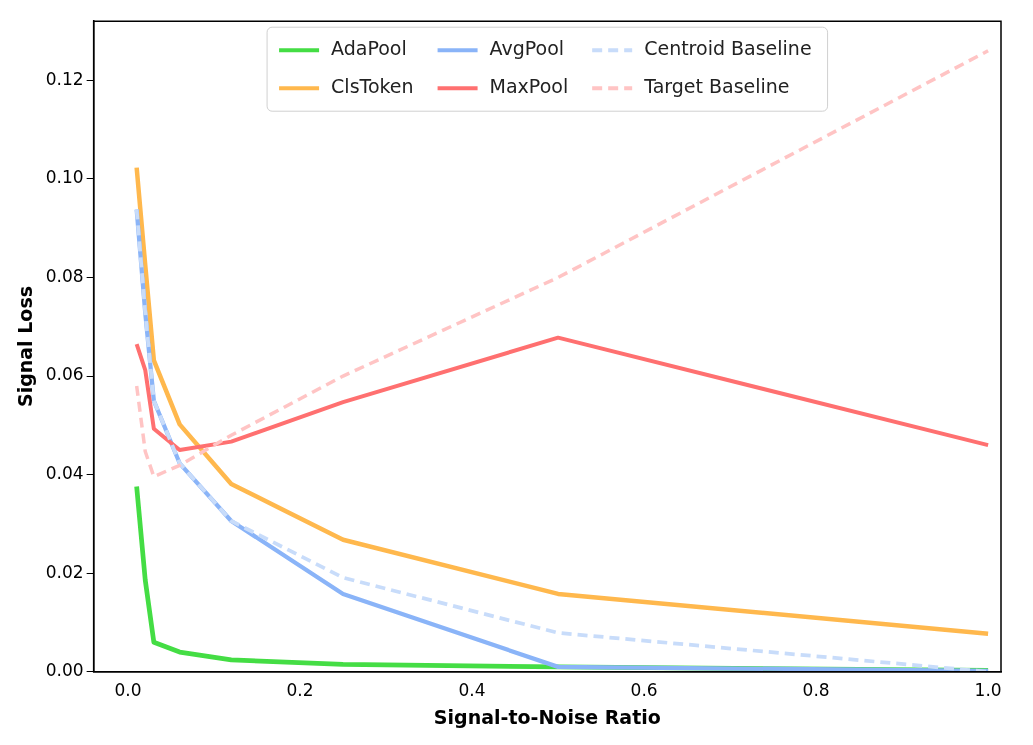  What do you see at coordinates (64, 275) in the screenshot?
I see `y-tick-label: 0.08` at bounding box center [64, 275].